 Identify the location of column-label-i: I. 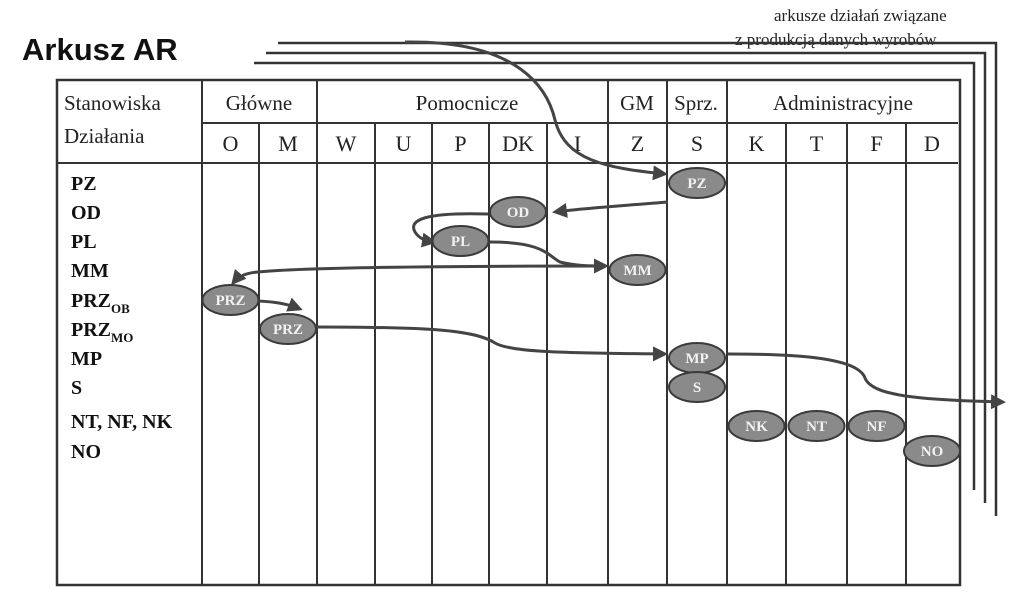
(577, 143).